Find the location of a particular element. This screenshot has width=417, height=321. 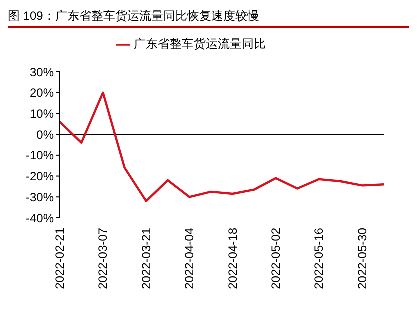

y-tick-label: 20% is located at coordinates (42, 93).